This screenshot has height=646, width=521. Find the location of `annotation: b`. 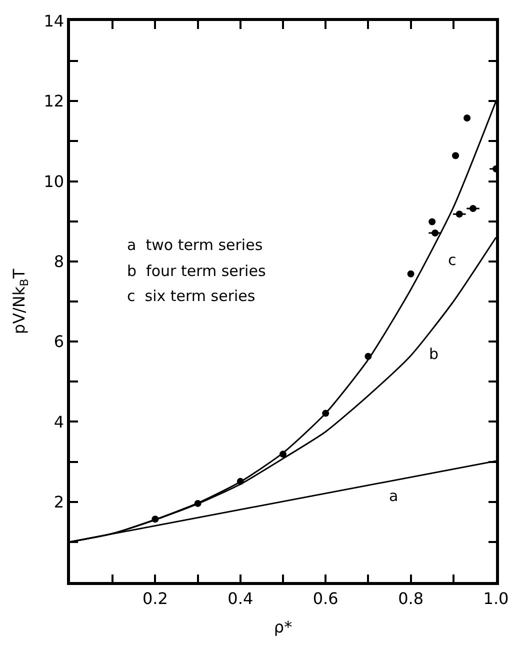

annotation: b is located at coordinates (434, 354).